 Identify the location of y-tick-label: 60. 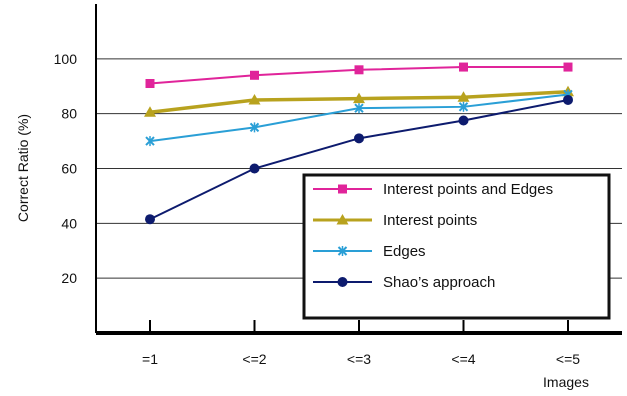
(69, 169).